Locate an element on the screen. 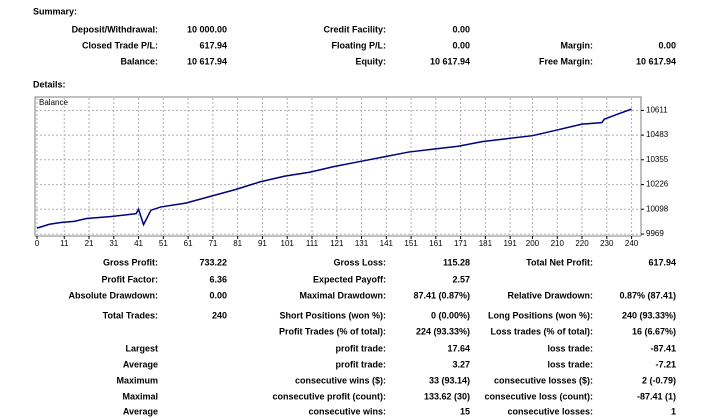 The width and height of the screenshot is (720, 419). label: Equity: is located at coordinates (371, 61).